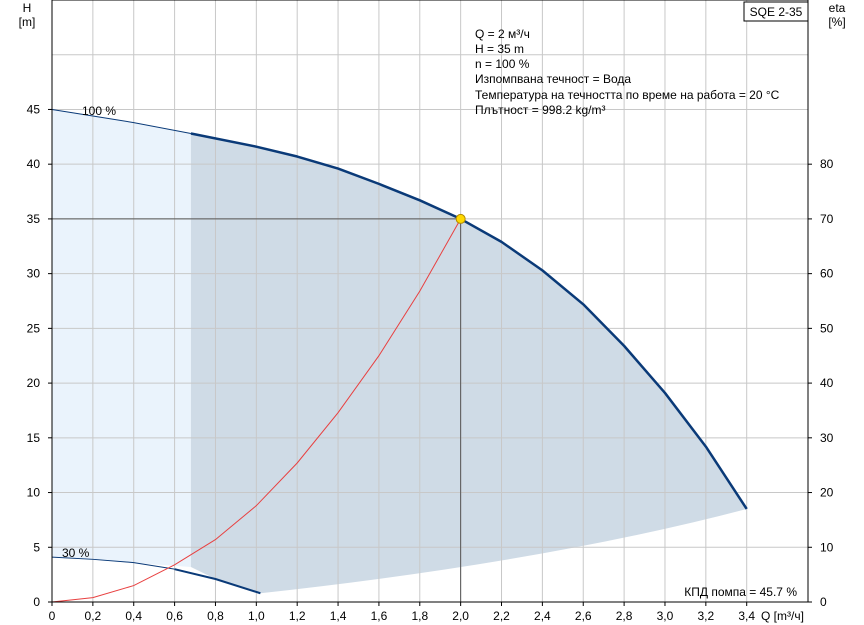  I want to click on efficiency-label: КПД помпа = 45.7 %, so click(740, 592).